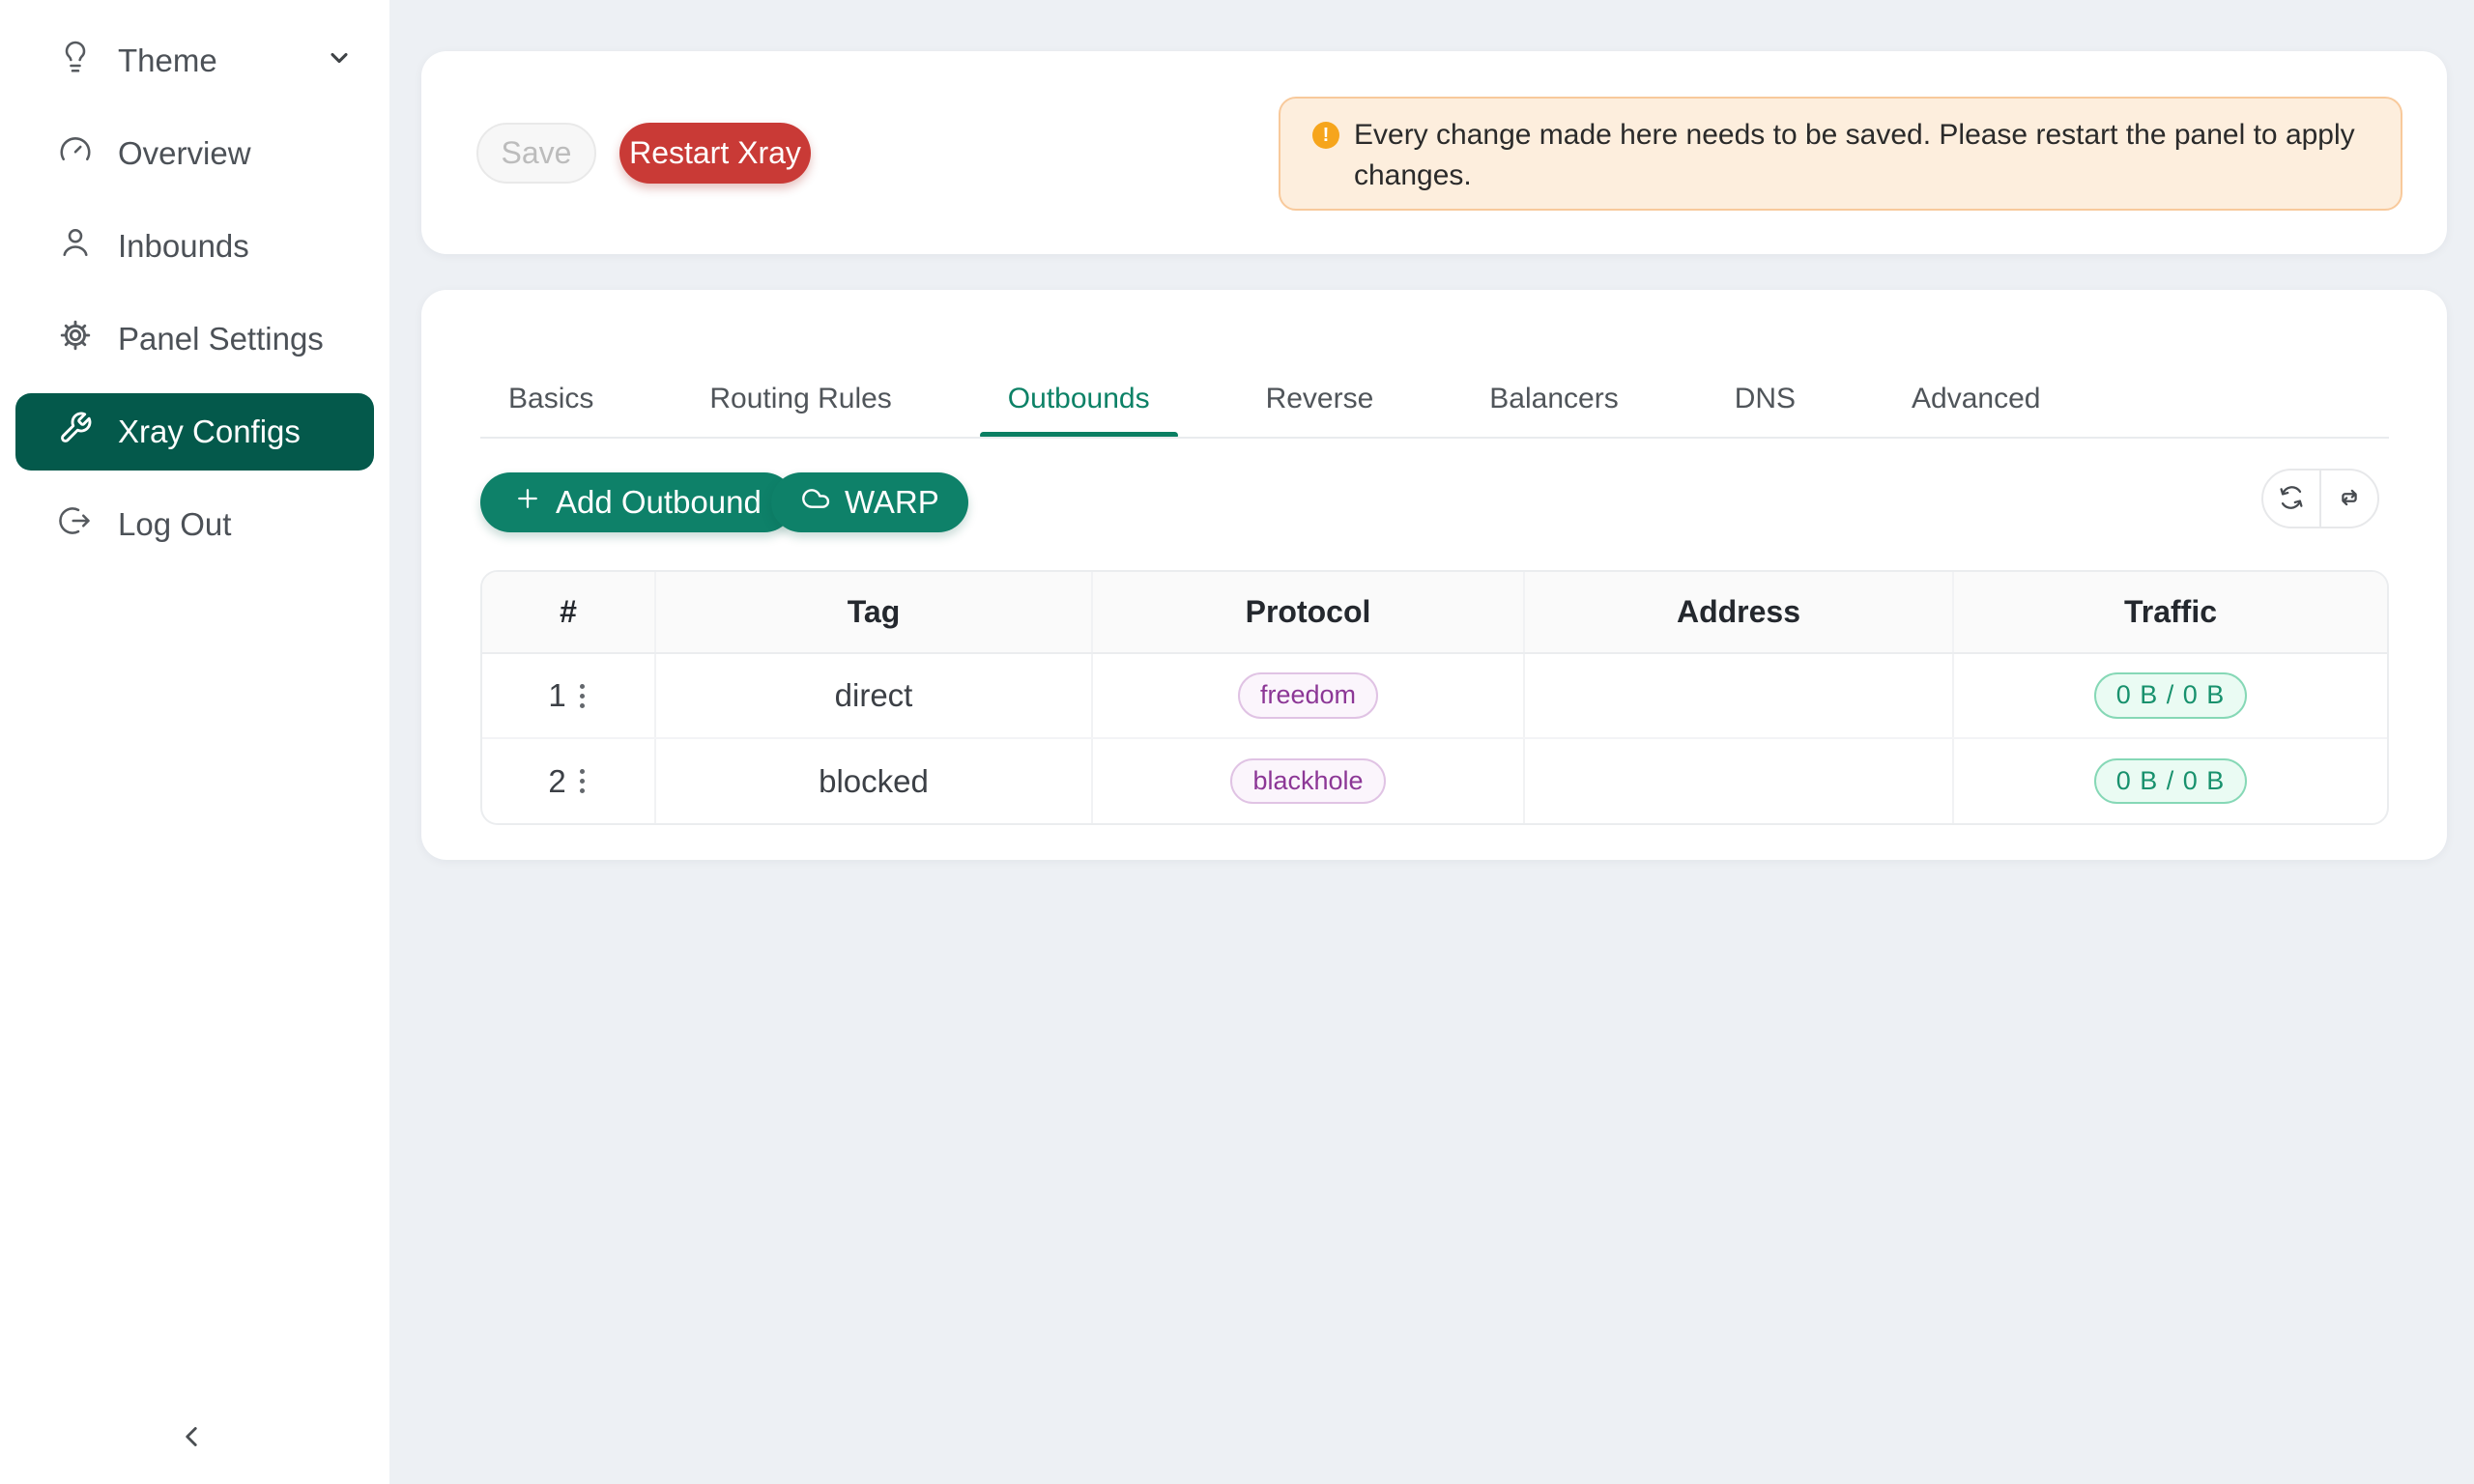 This screenshot has height=1484, width=2474. I want to click on sidebar-item-panel-settings: Panel Settings, so click(194, 339).